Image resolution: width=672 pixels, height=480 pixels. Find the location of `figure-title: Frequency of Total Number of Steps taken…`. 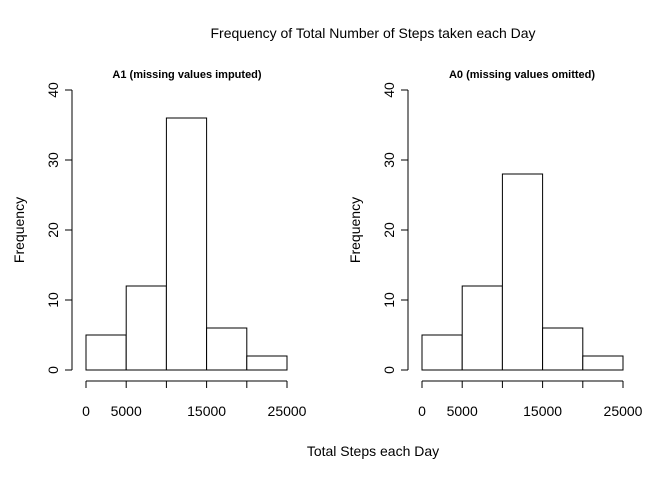

figure-title: Frequency of Total Number of Steps taken… is located at coordinates (372, 33).